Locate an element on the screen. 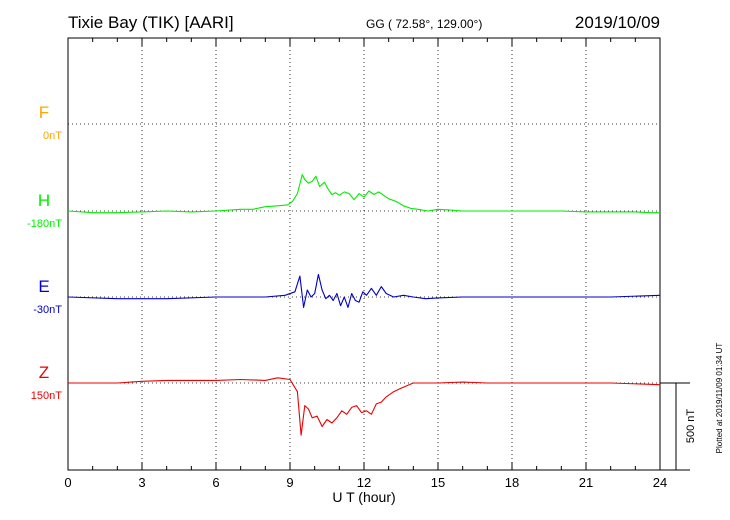 This screenshot has width=730, height=520. series-baseline-f: 0nT is located at coordinates (52, 136).